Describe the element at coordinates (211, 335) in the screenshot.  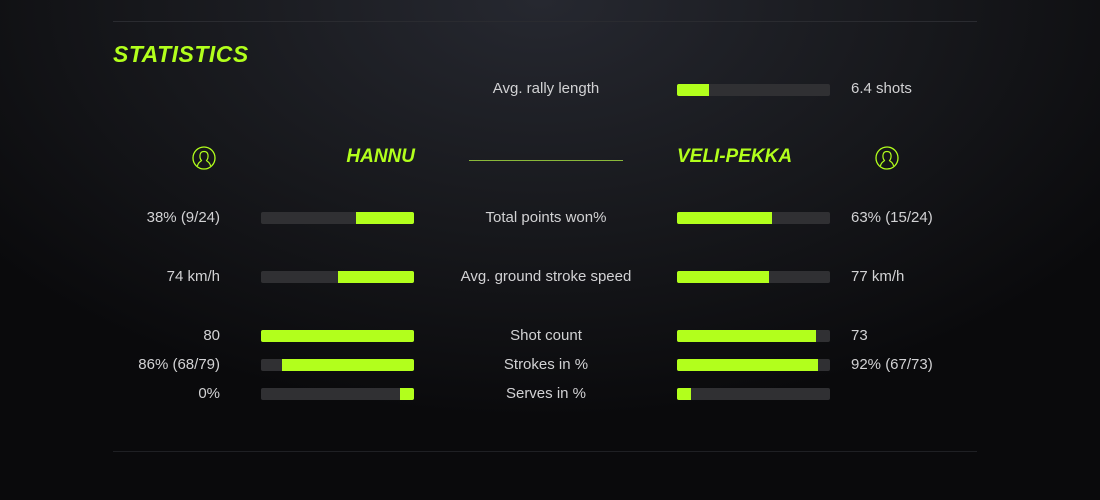
I see `stat-left-value: 80` at that location.